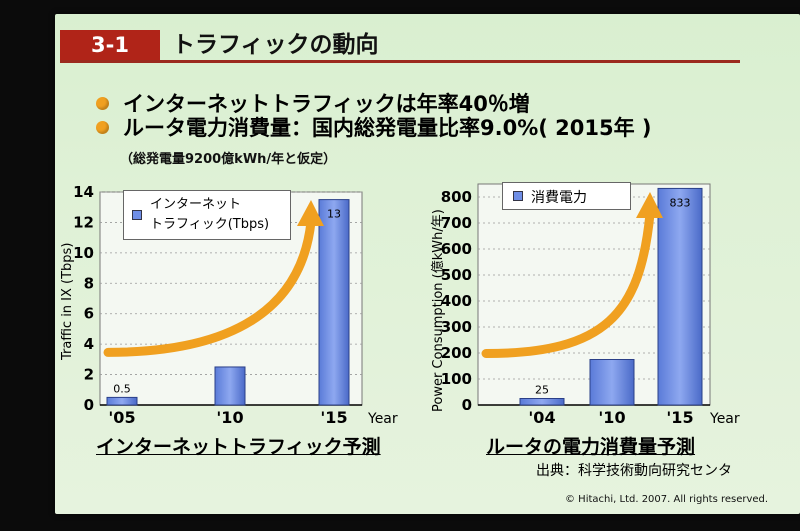 This screenshot has height=531, width=800. I want to click on traffic-y-tick-label: 10, so click(83, 253).